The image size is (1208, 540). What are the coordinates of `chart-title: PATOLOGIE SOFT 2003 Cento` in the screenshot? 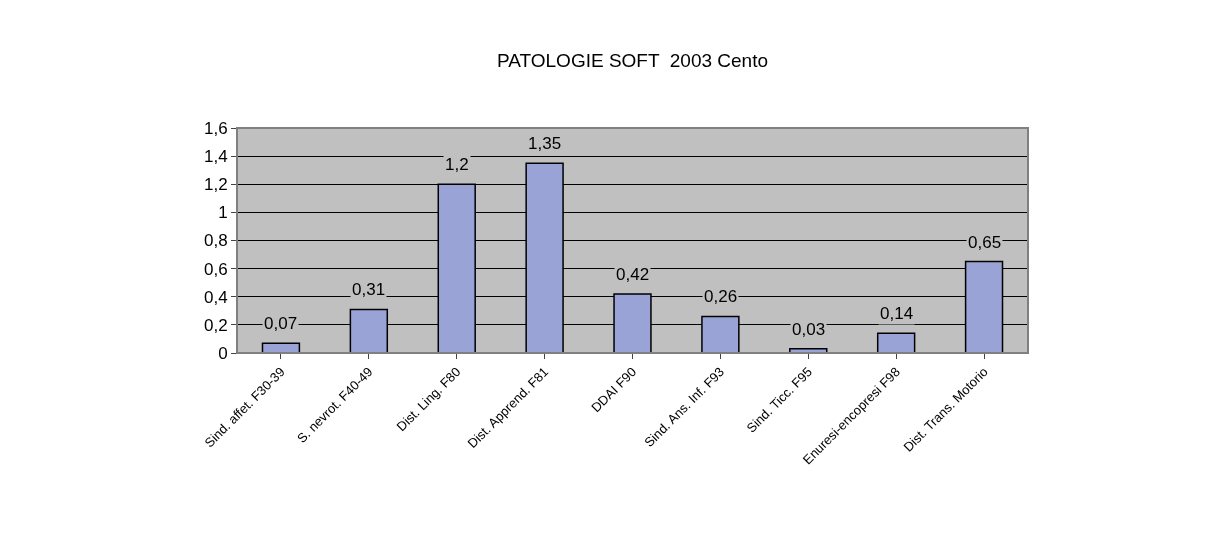 It's located at (632, 61).